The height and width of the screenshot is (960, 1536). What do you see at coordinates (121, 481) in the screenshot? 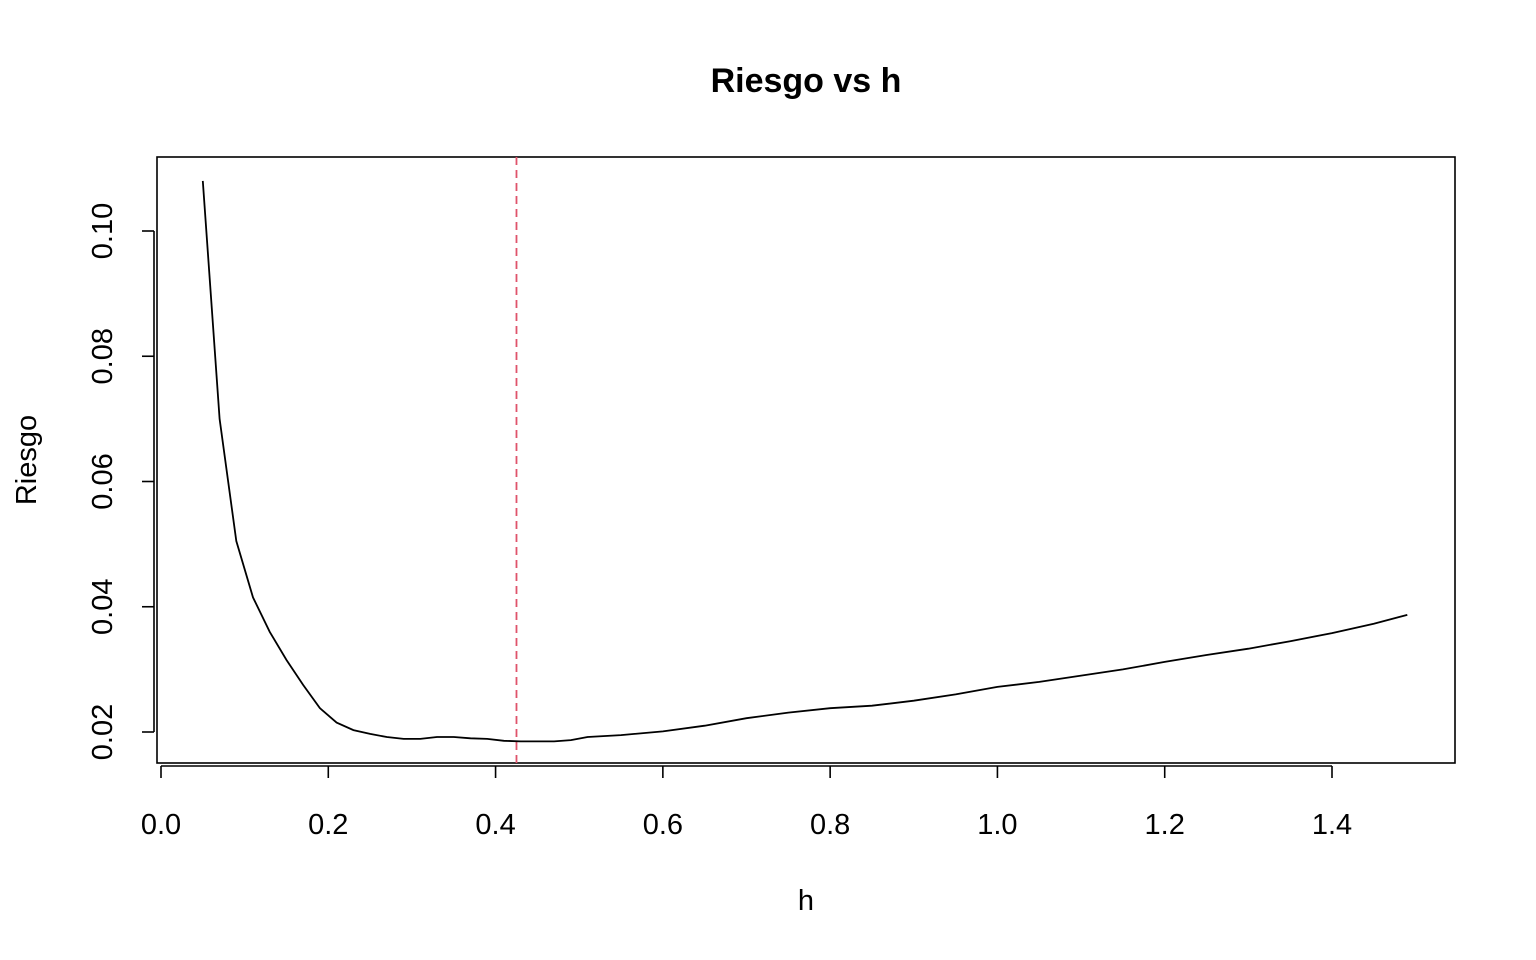
I see `y-axis: 0.02 0.04 0.06 0.08 0.10` at bounding box center [121, 481].